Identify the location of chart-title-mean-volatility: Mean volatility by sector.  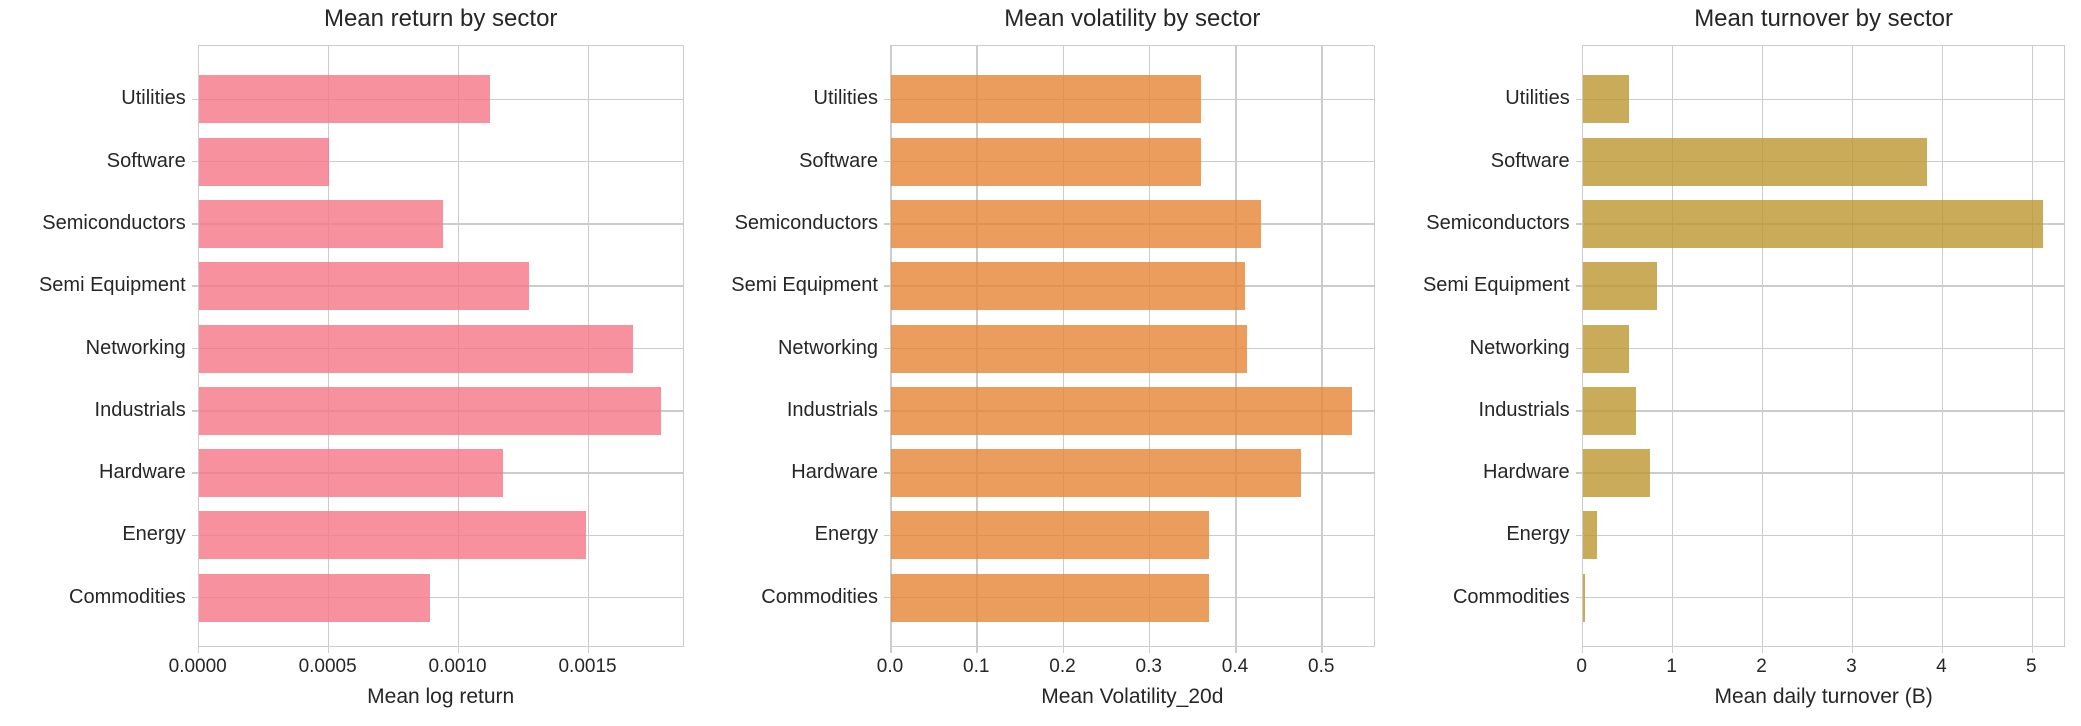
(1132, 18).